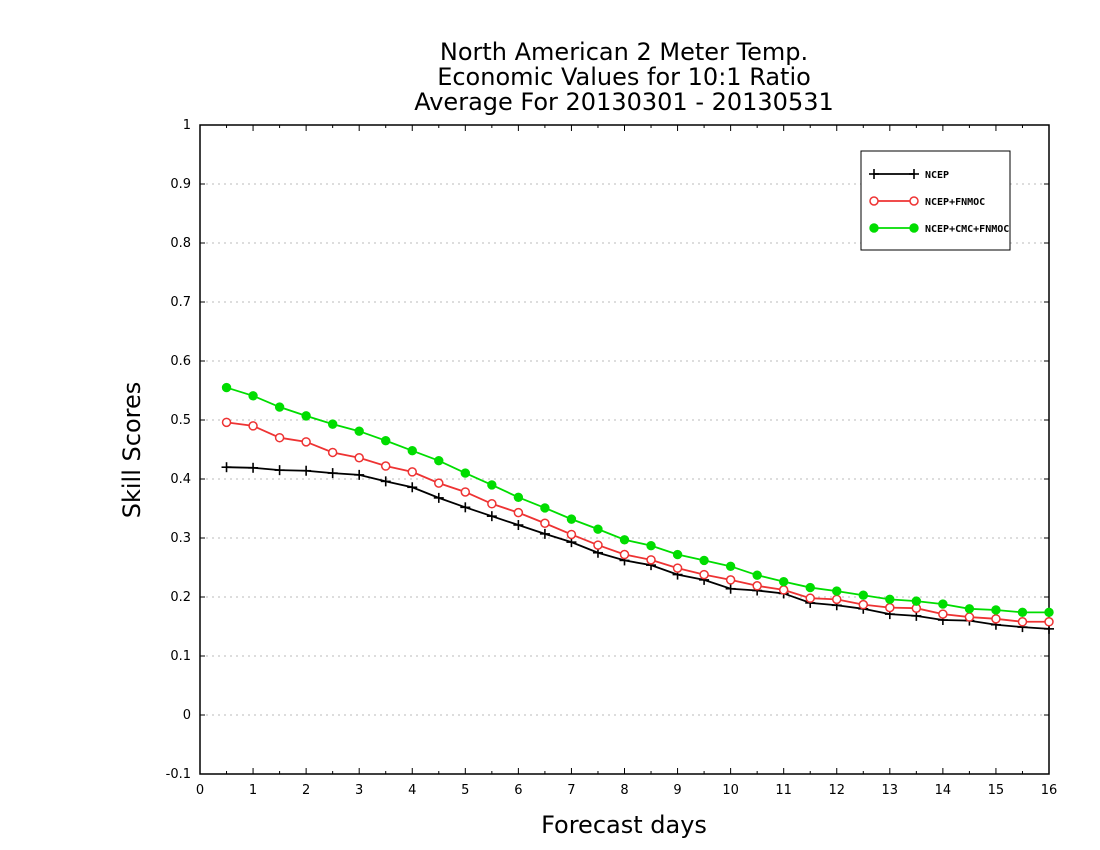  I want to click on y-tick-label: 0.5, so click(180, 420).